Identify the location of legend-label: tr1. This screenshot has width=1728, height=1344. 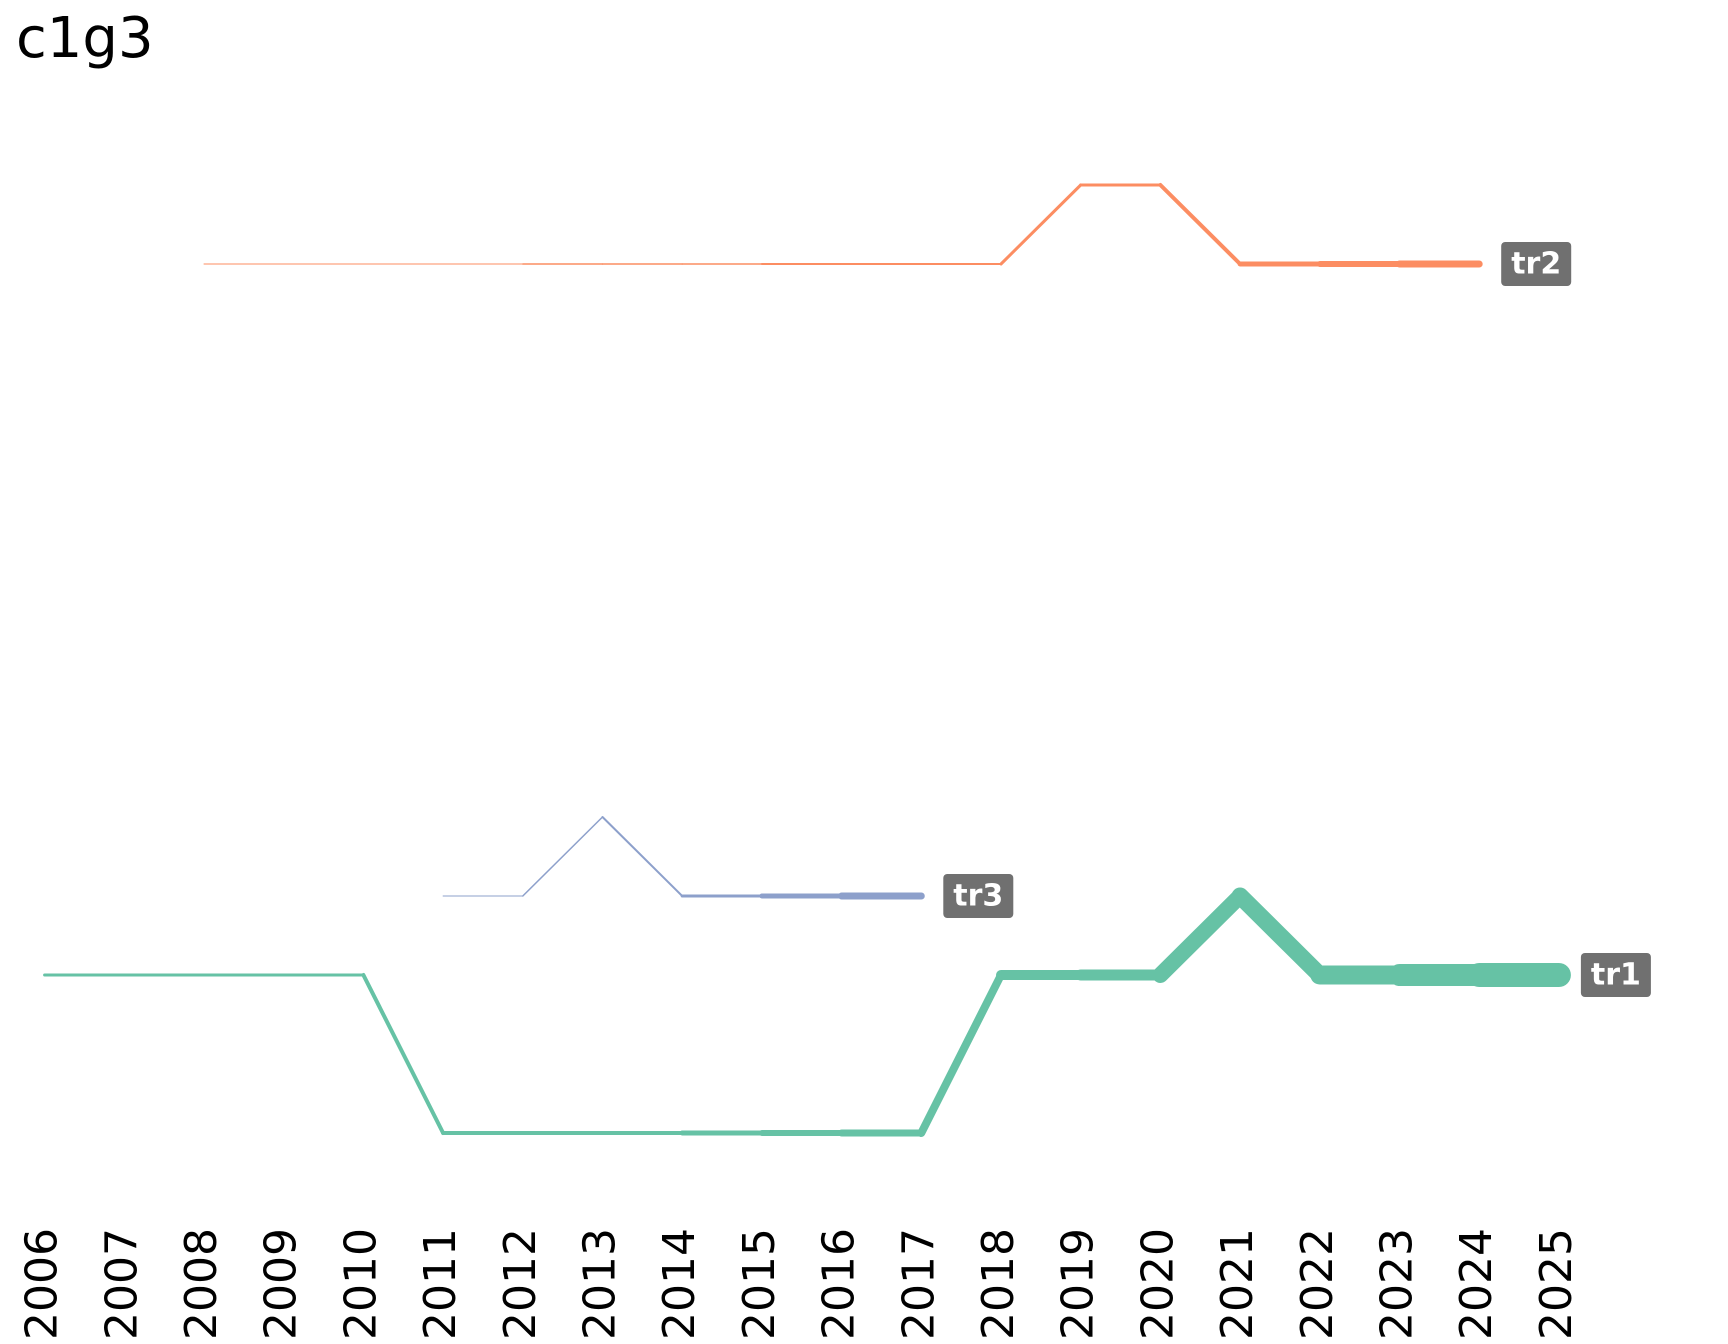
(1616, 975).